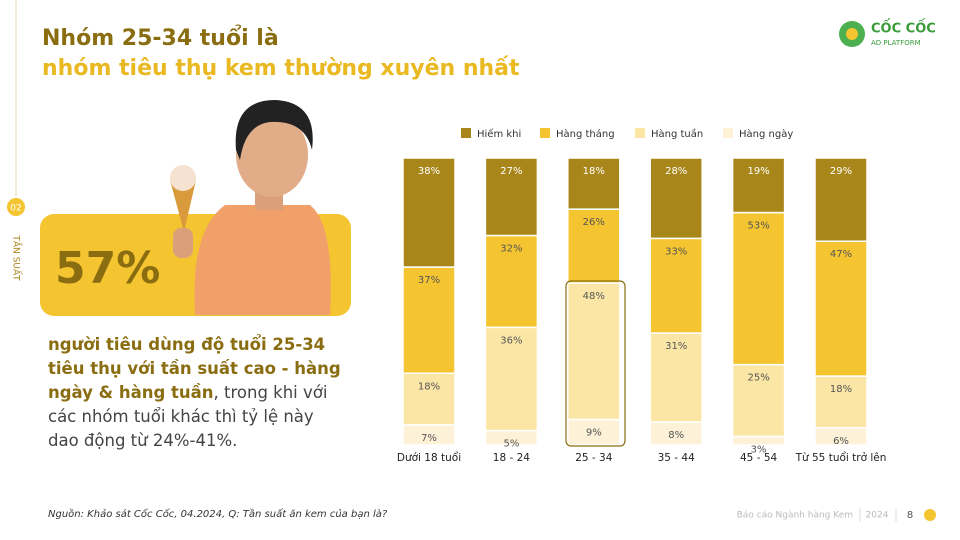  I want to click on x-tick-label: Dưới 18 tuổi, so click(429, 457).